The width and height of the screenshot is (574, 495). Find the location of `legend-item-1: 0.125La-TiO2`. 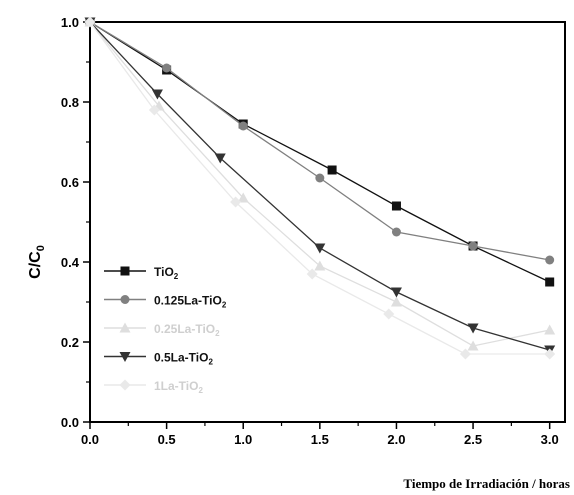

legend-item-1: 0.125La-TiO2 is located at coordinates (165, 302).